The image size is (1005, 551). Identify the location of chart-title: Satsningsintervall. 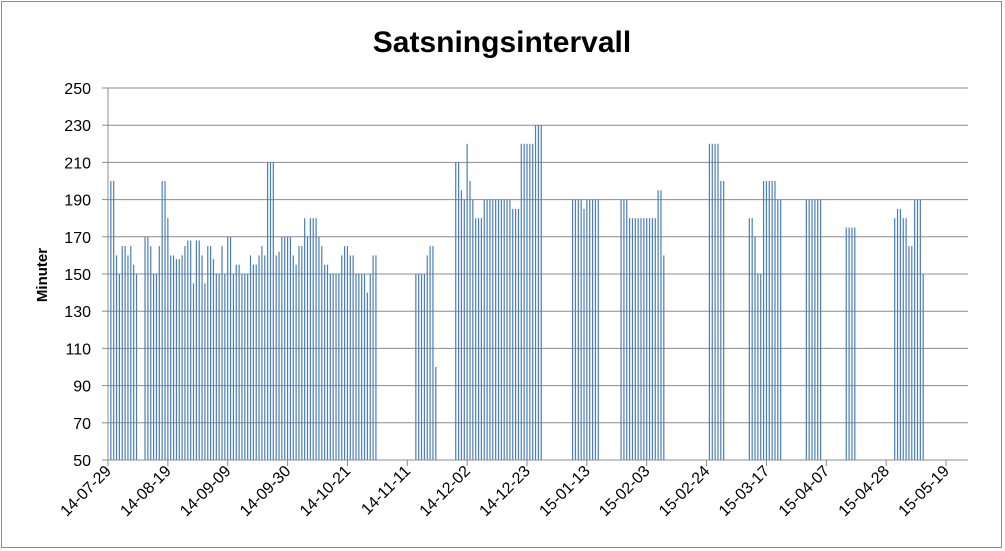
(502, 42).